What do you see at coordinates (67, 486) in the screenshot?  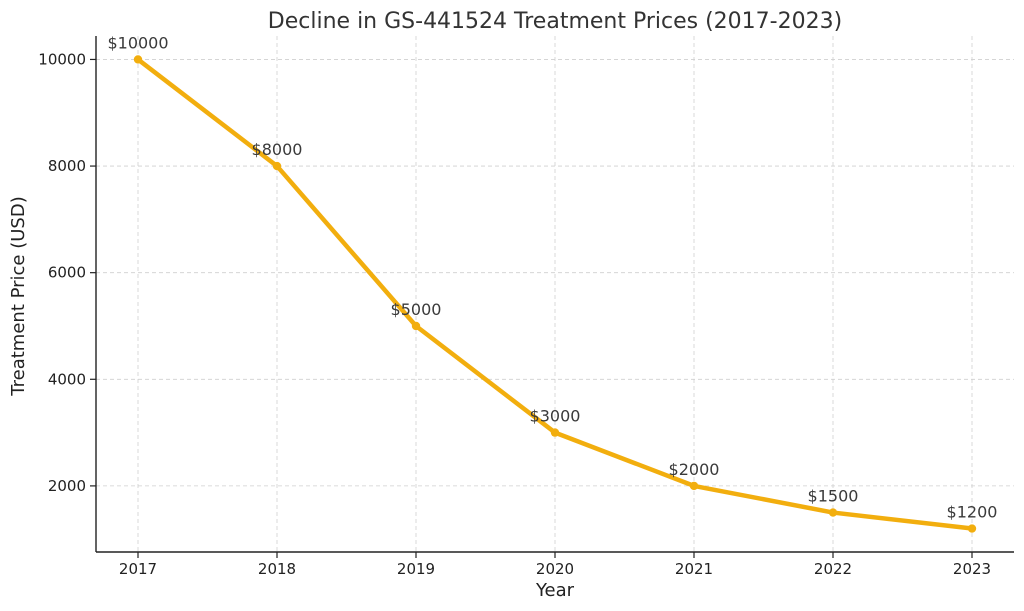 I see `y-tick-label: 2000` at bounding box center [67, 486].